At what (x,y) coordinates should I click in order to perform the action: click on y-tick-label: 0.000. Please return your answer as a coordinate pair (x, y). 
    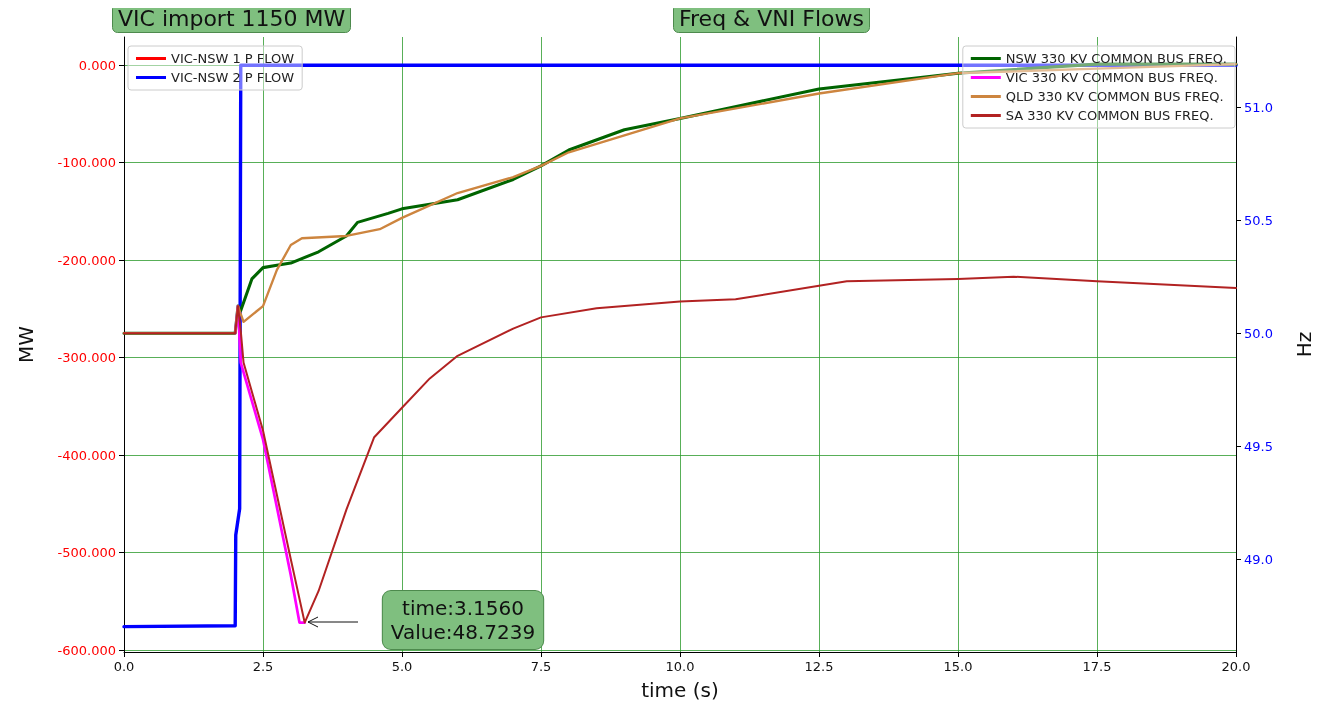
    Looking at the image, I should click on (97, 65).